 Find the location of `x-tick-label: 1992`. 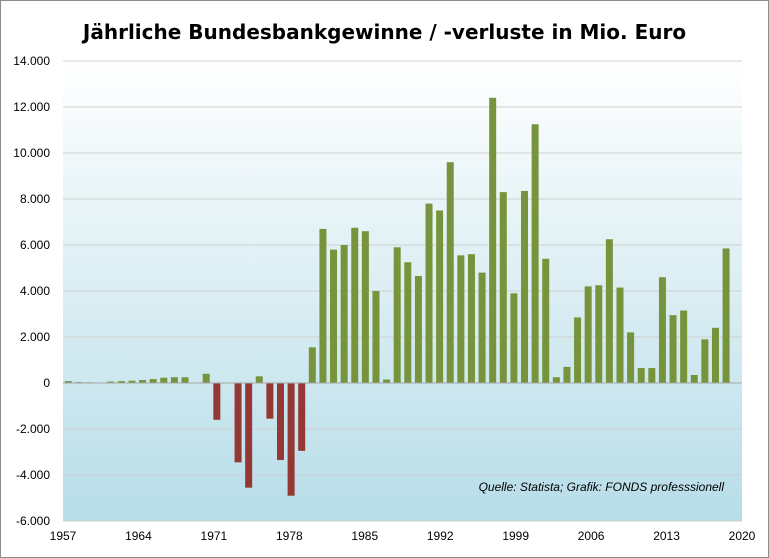

x-tick-label: 1992 is located at coordinates (440, 536).